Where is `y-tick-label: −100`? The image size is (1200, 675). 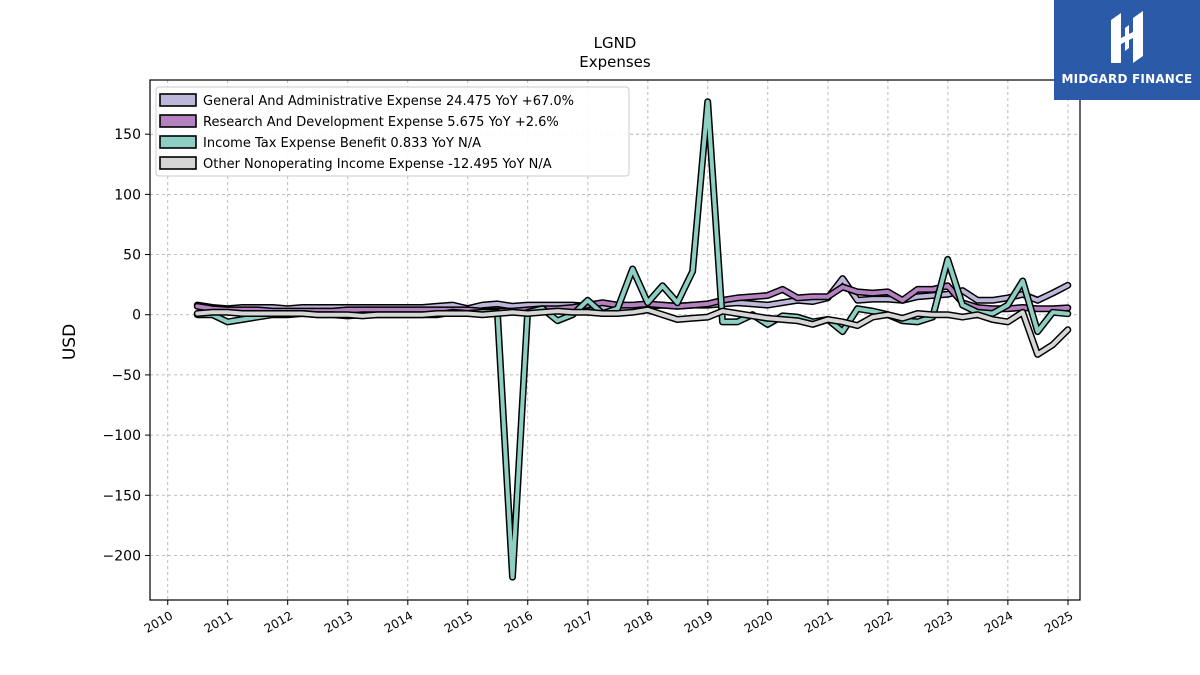
y-tick-label: −100 is located at coordinates (122, 436).